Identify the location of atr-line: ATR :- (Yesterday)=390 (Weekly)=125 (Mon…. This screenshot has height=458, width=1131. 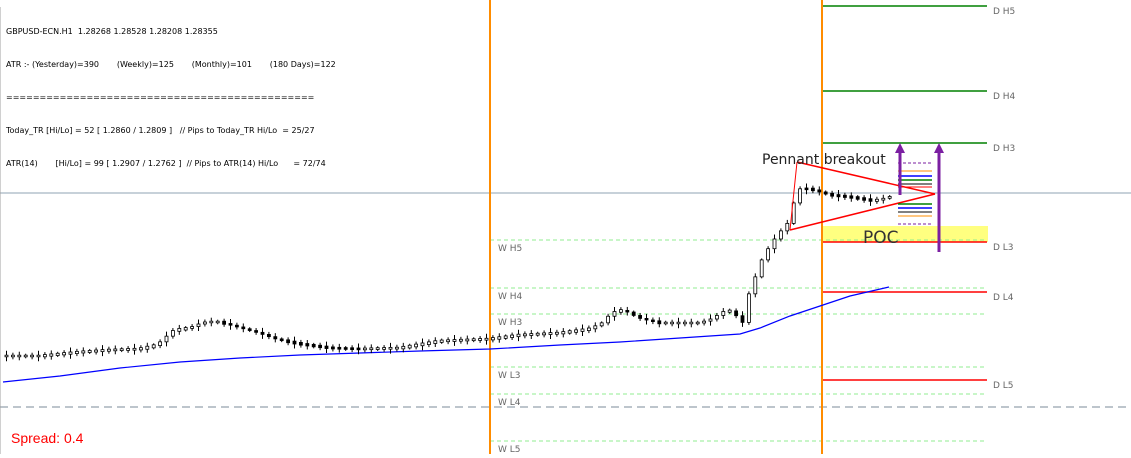
(171, 64).